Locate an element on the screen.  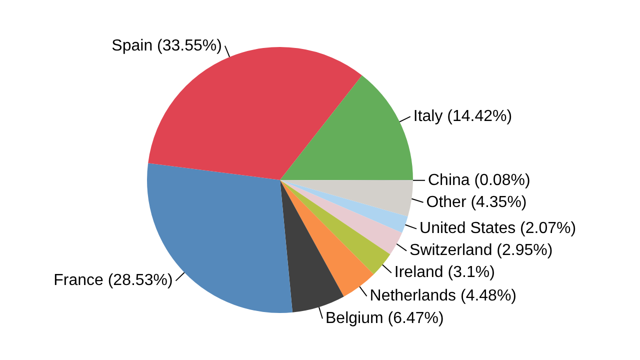
slice-label: China (0.08%) is located at coordinates (479, 180).